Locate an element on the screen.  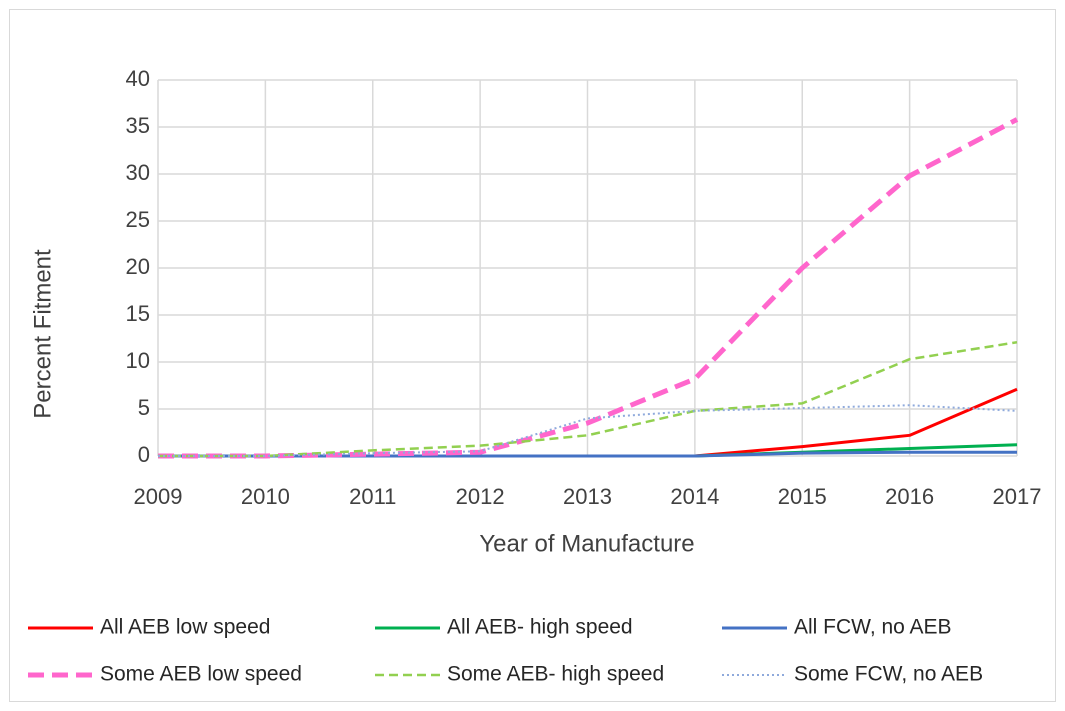
x-tick-label: 2010 is located at coordinates (265, 496).